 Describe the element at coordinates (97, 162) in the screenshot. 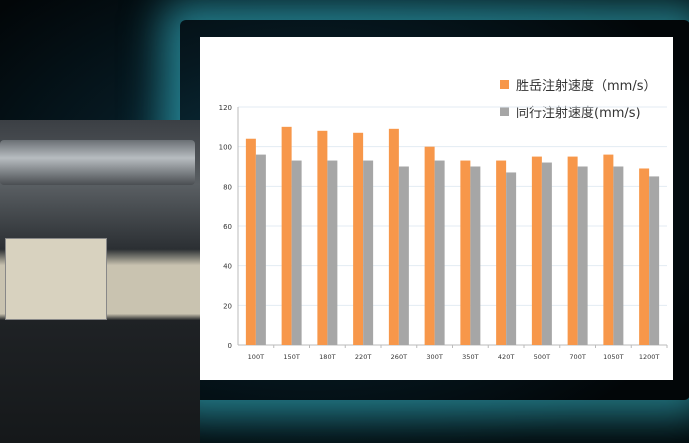

I see `machine-barrel` at that location.